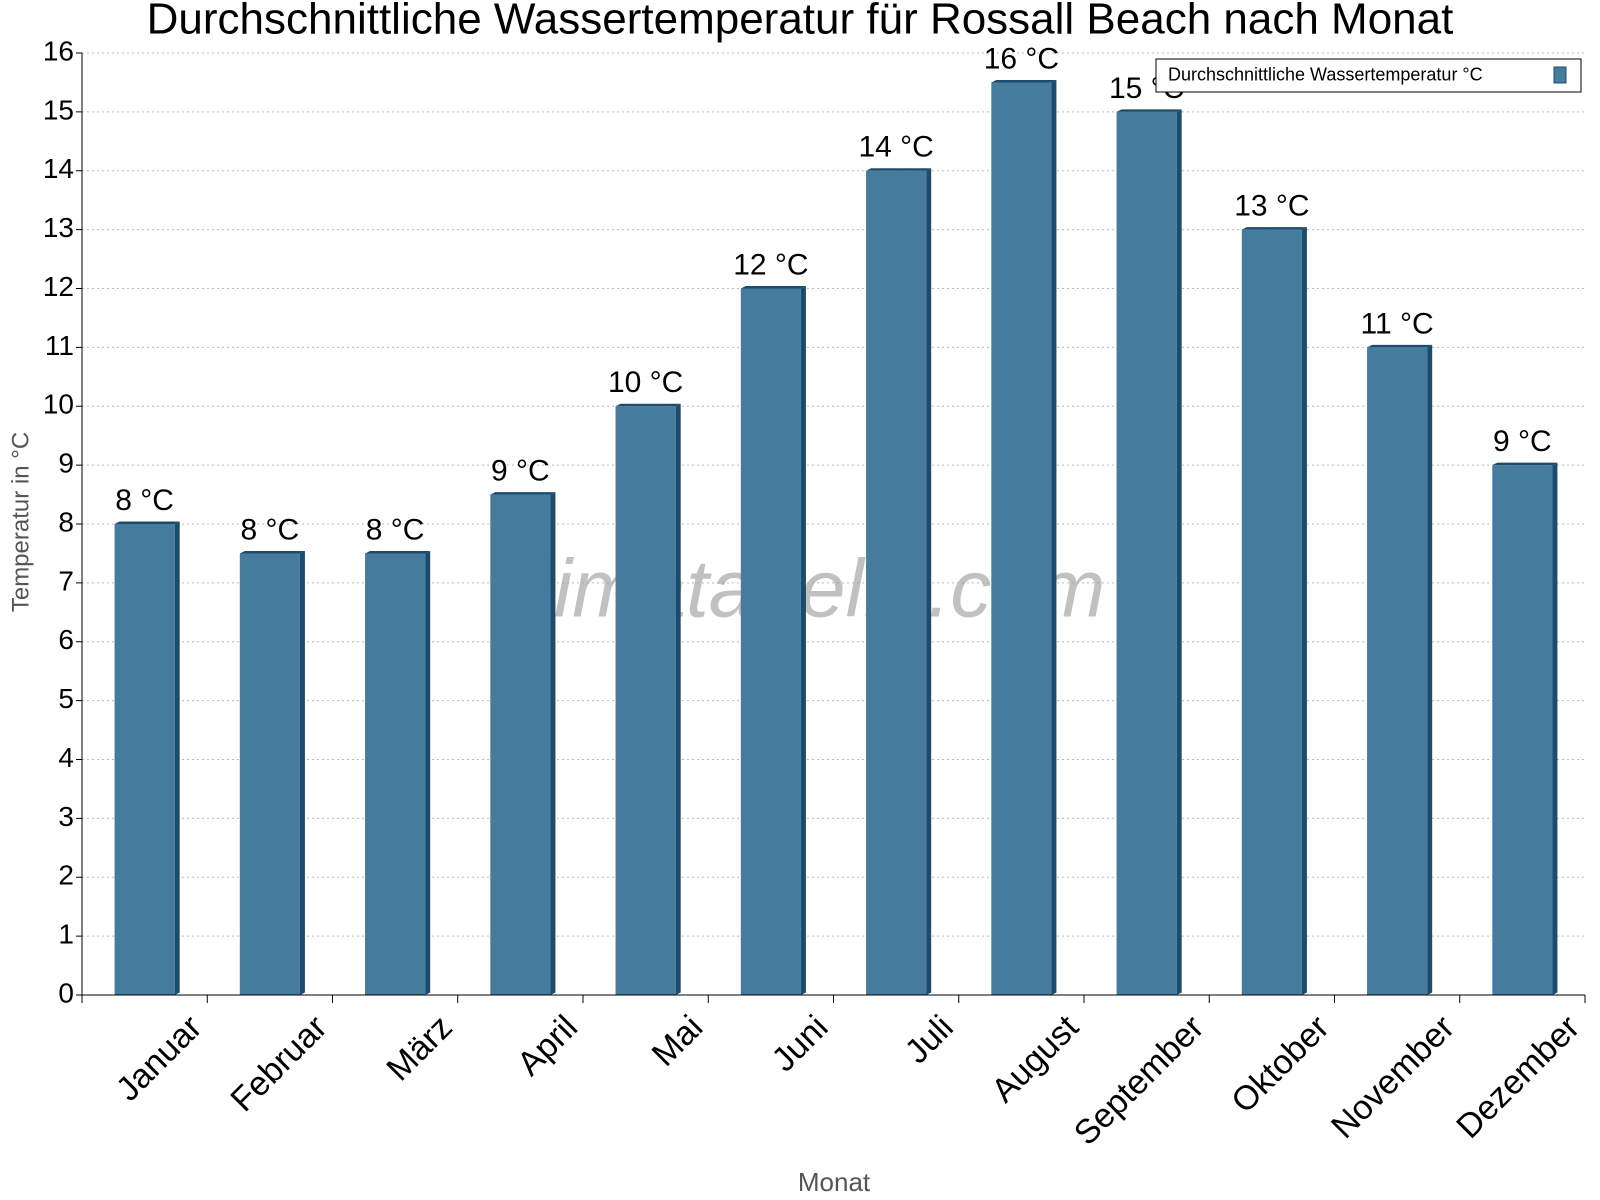 The height and width of the screenshot is (1200, 1600). I want to click on bar-group: 11 °C, so click(1397, 651).